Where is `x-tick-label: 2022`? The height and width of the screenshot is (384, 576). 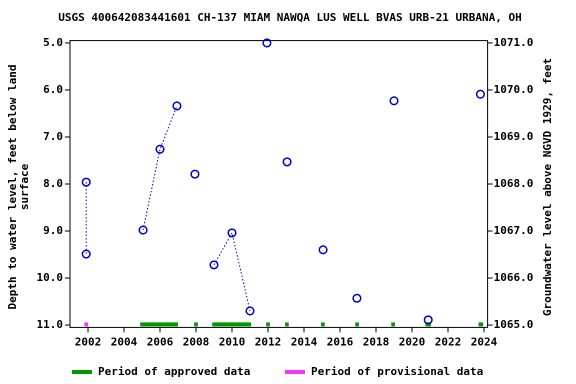 x-tick-label: 2022 is located at coordinates (448, 341).